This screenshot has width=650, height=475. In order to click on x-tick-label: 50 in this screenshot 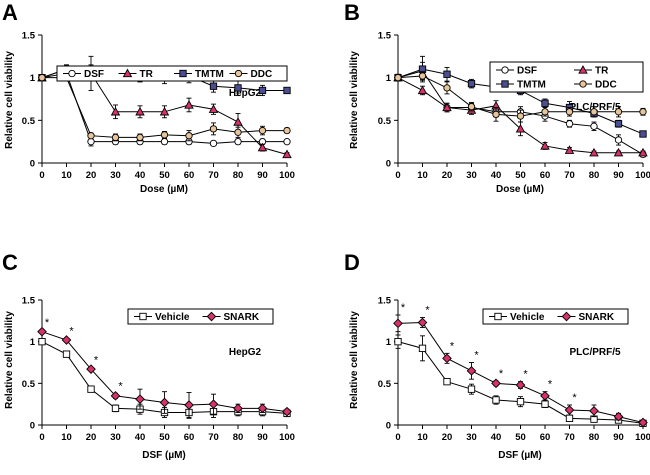, I will do `click(520, 175)`.